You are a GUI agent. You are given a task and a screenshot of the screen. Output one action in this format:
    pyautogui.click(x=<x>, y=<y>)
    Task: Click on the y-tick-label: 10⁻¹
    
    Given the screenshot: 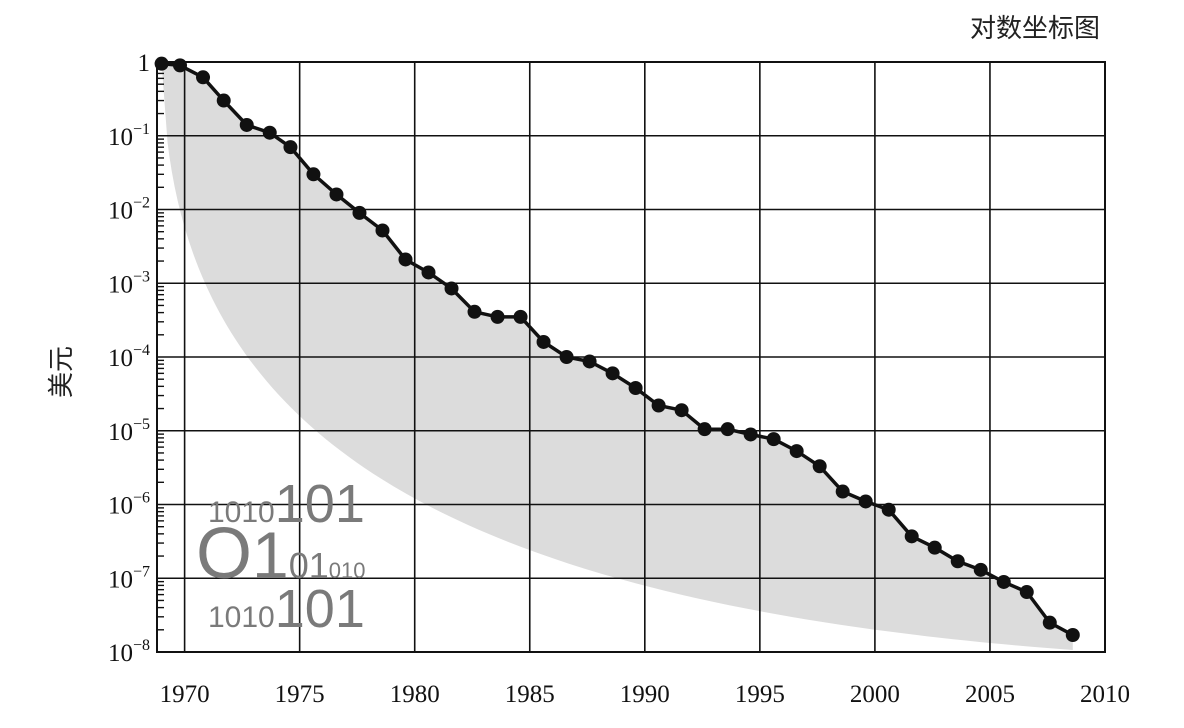 What is the action you would take?
    pyautogui.click(x=129, y=136)
    